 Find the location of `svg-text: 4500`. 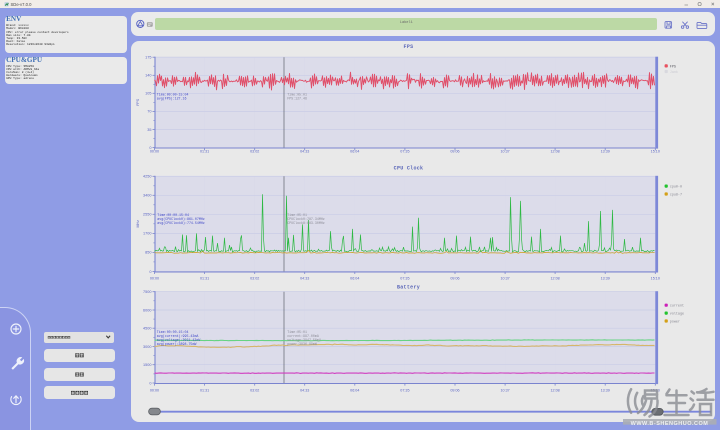

svg-text: 4500 is located at coordinates (147, 329).